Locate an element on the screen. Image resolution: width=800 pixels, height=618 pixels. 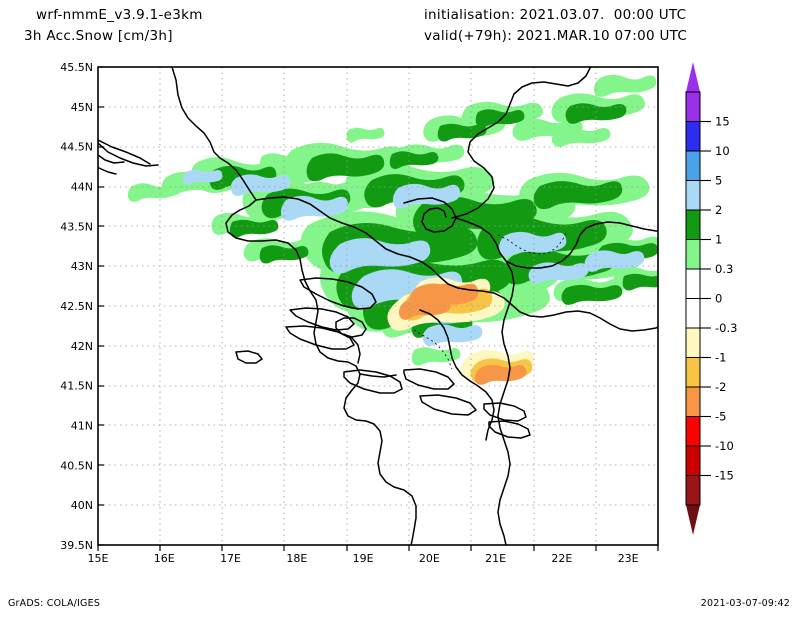
latitude-tick-label: 40.5N is located at coordinates (76, 465).